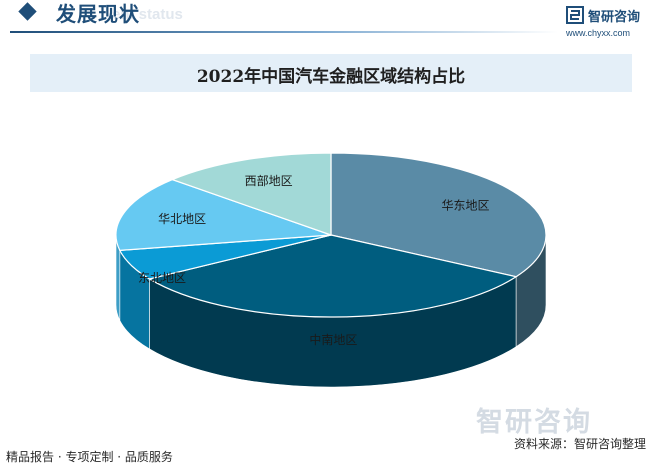 This screenshot has height=467, width=661. Describe the element at coordinates (465, 206) in the screenshot. I see `pie-label-1: 华东地区` at that location.